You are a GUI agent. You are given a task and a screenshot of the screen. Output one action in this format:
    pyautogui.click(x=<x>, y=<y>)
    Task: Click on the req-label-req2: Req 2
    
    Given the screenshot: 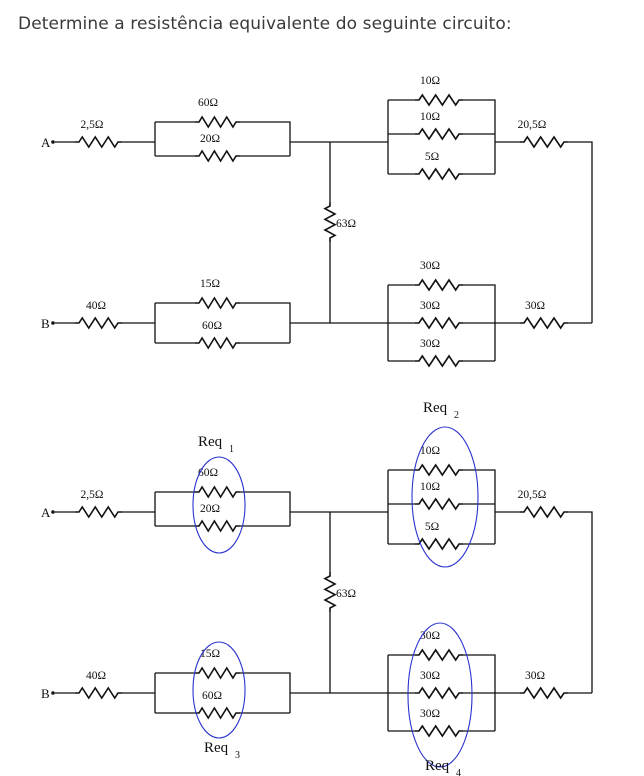 What is the action you would take?
    pyautogui.click(x=441, y=410)
    